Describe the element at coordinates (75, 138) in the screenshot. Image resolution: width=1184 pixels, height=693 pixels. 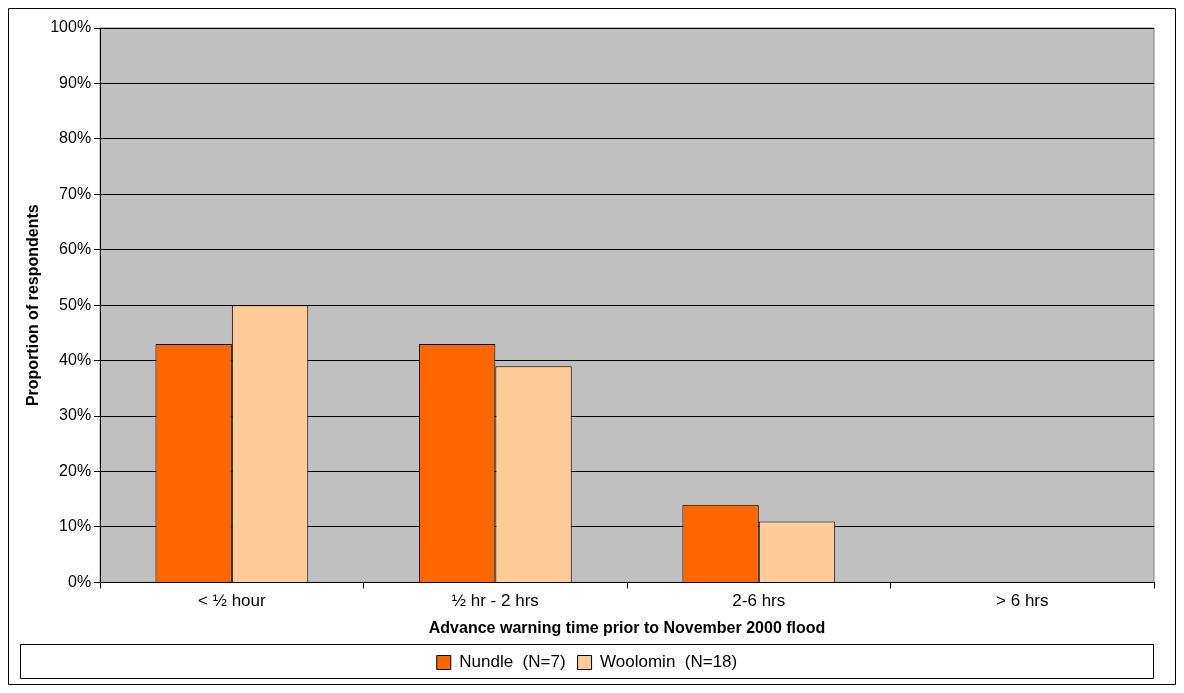
I see `y-tick-label: 80%` at that location.